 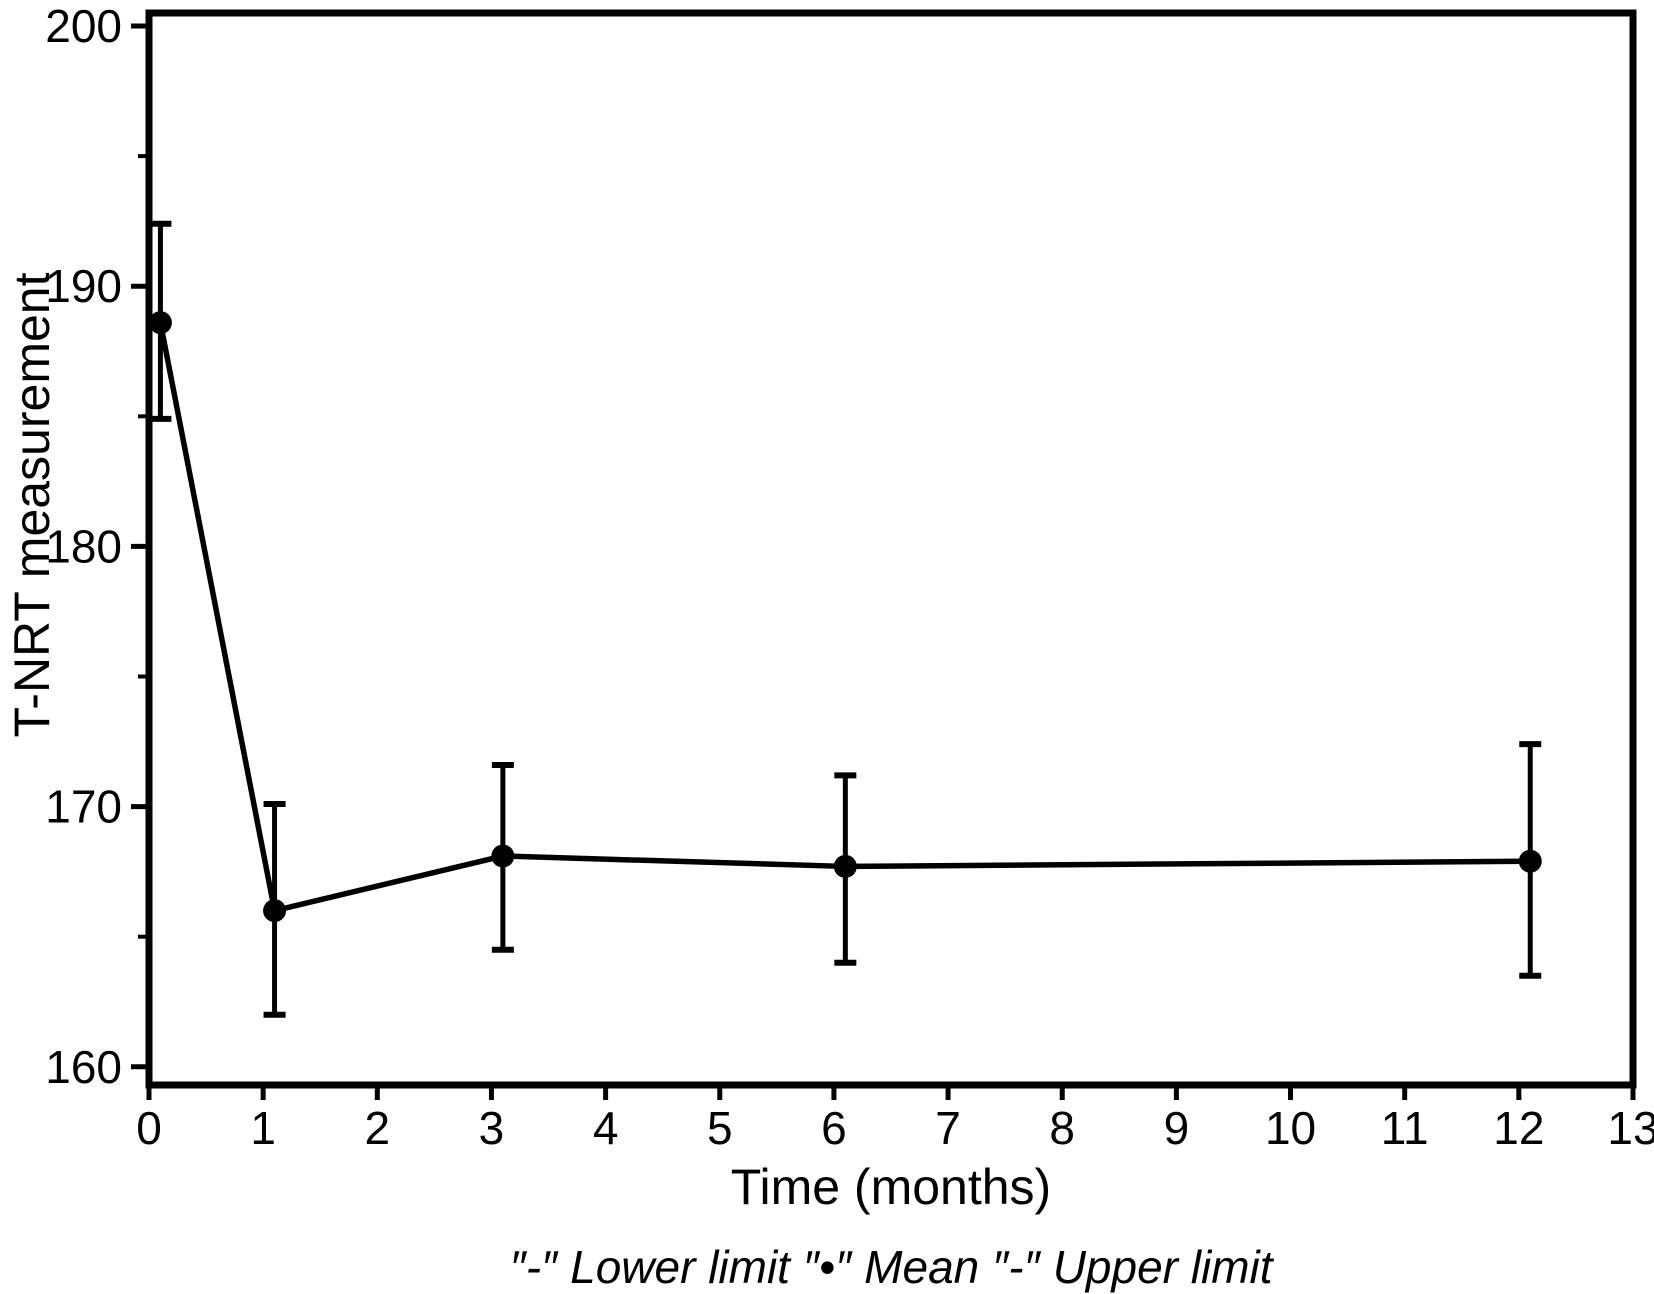 I want to click on x-tick-label: 2, so click(x=378, y=1128).